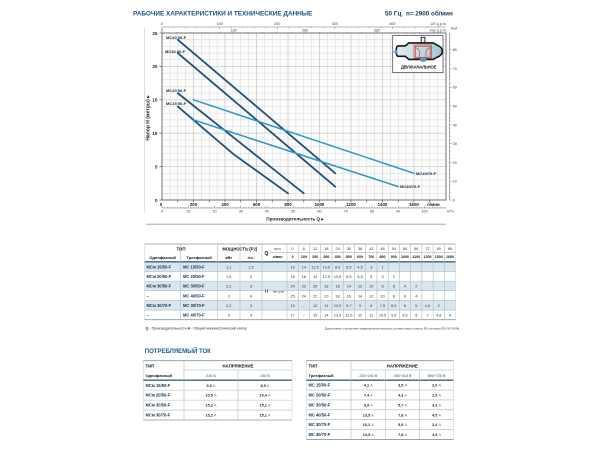 The height and width of the screenshot is (449, 600). What do you see at coordinates (211, 386) in the screenshot?
I see `svg-text: 9,0 А` at bounding box center [211, 386].